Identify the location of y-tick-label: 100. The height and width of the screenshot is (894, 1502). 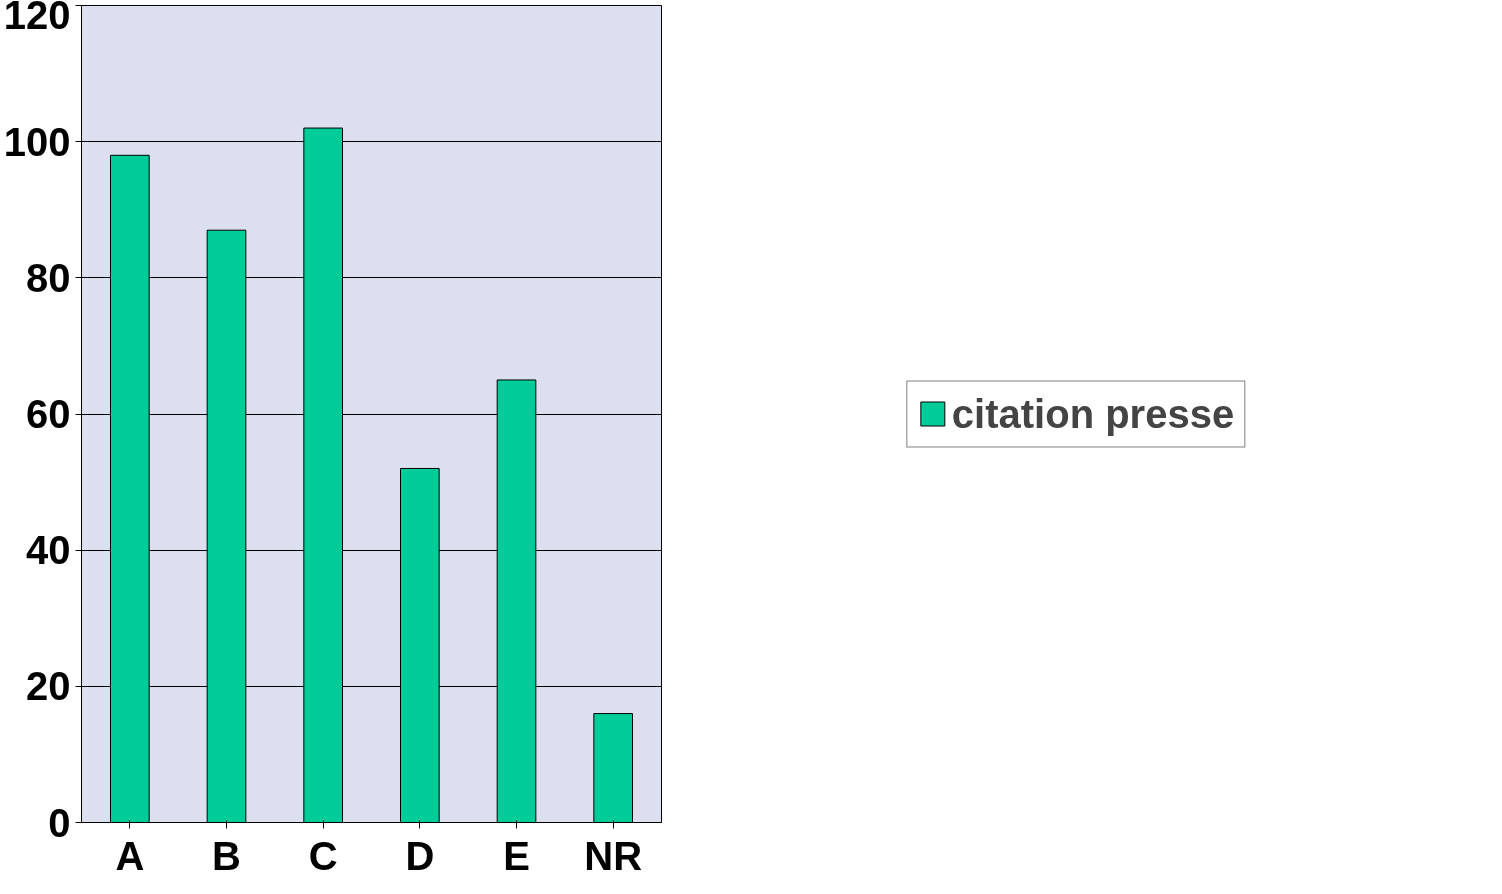
(37, 141).